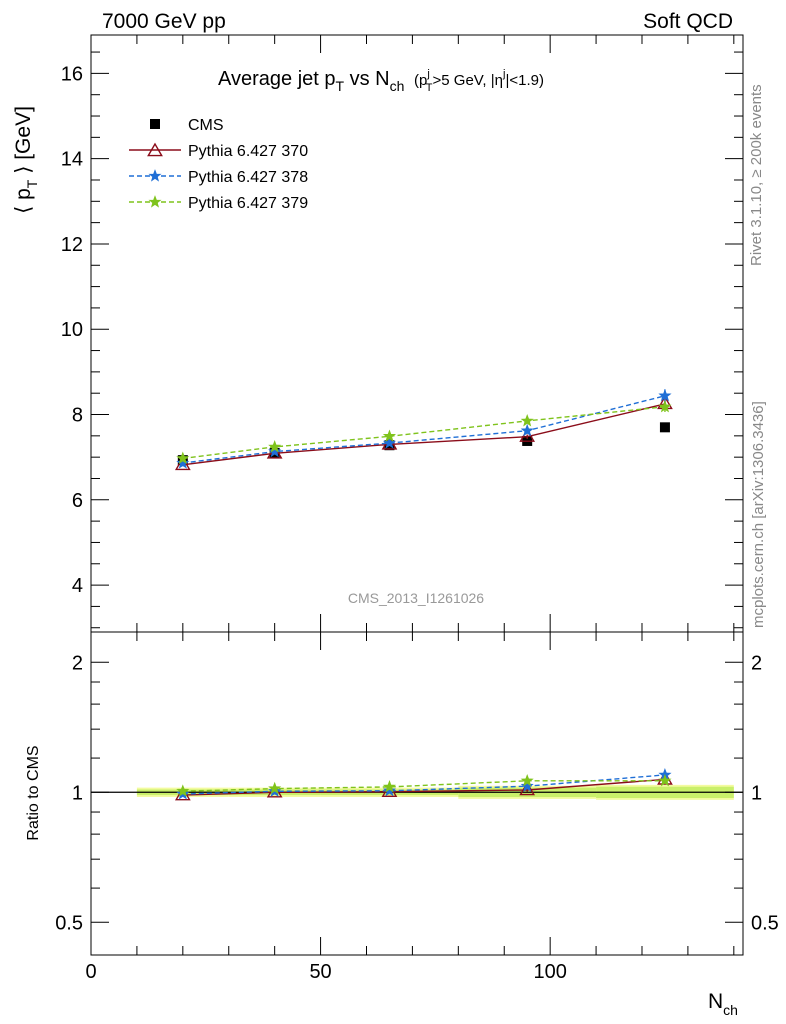  Describe the element at coordinates (77, 416) in the screenshot. I see `main-y-tick-label: 8` at that location.